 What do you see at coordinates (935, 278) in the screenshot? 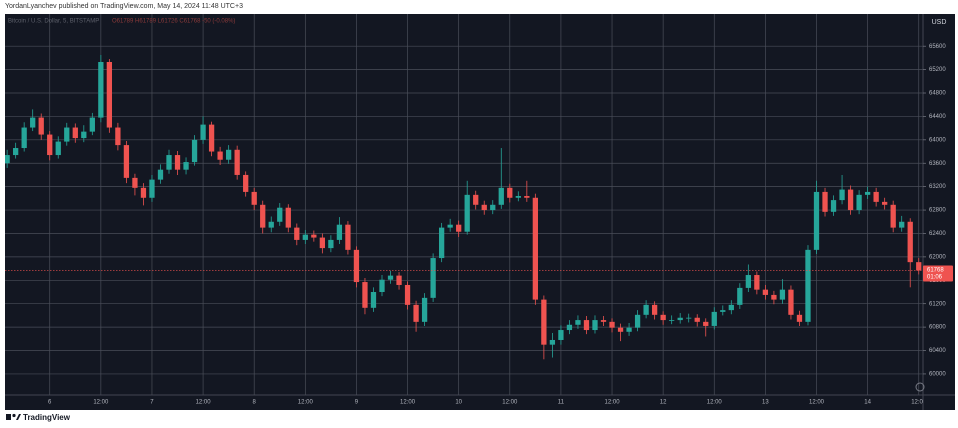
I see `countdown-label: 01:06` at bounding box center [935, 278].